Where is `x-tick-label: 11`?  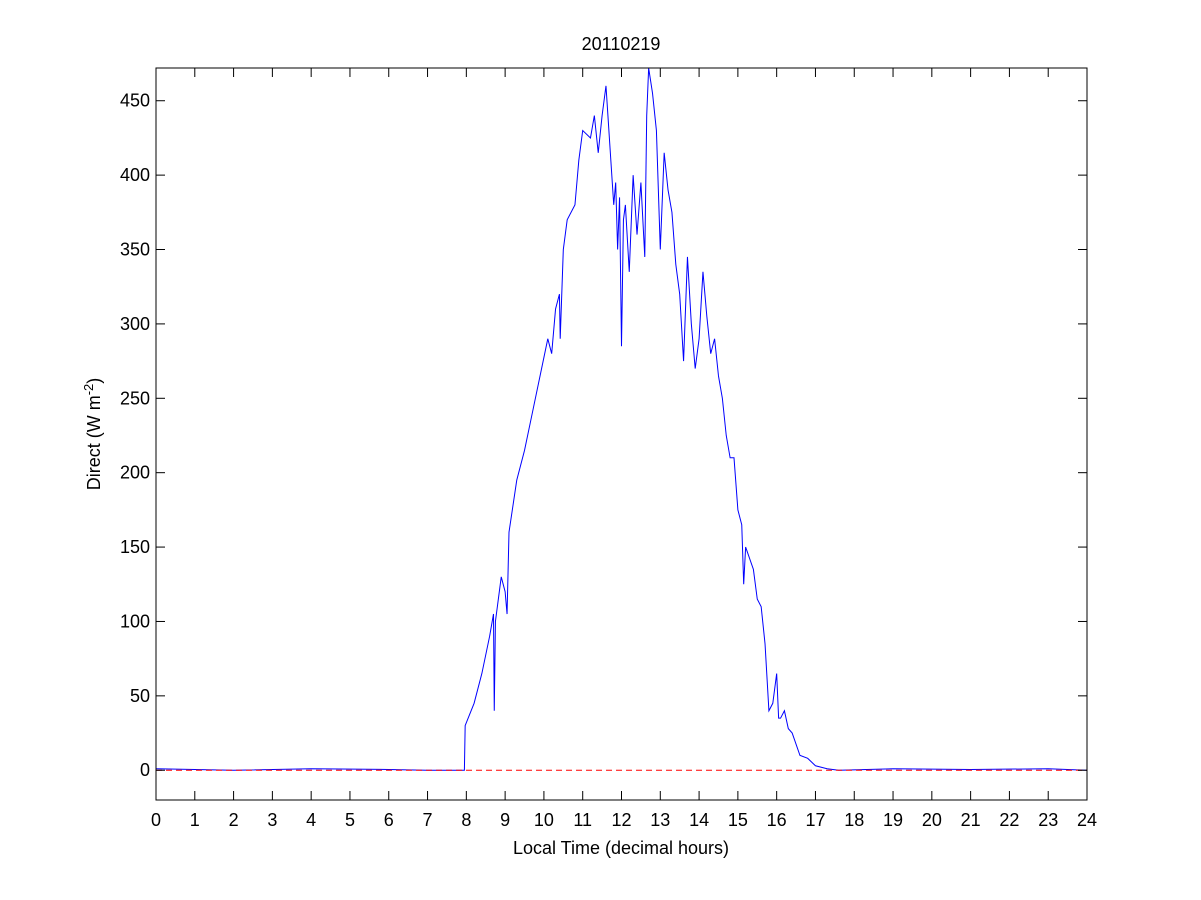
x-tick-label: 11 is located at coordinates (582, 820).